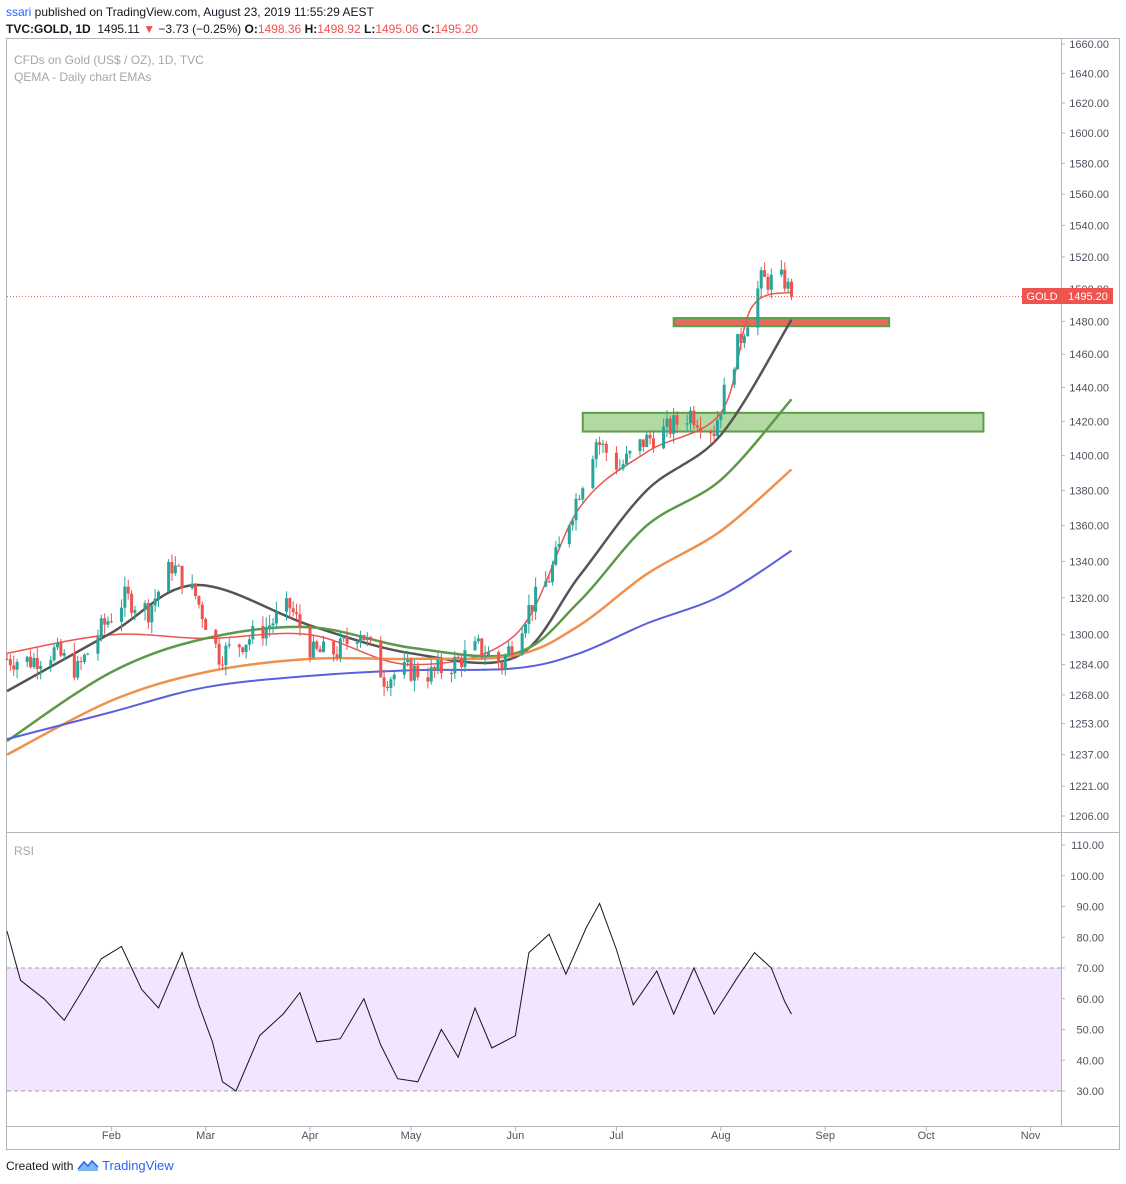  I want to click on time-tick-label: Nov, so click(1031, 1136).